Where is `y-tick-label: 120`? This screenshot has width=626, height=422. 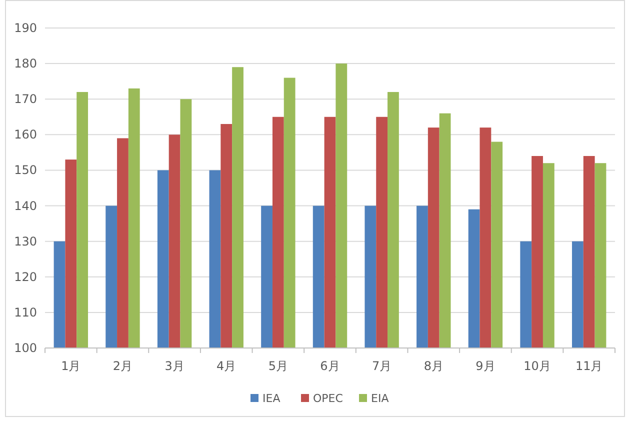 y-tick-label: 120 is located at coordinates (25, 277).